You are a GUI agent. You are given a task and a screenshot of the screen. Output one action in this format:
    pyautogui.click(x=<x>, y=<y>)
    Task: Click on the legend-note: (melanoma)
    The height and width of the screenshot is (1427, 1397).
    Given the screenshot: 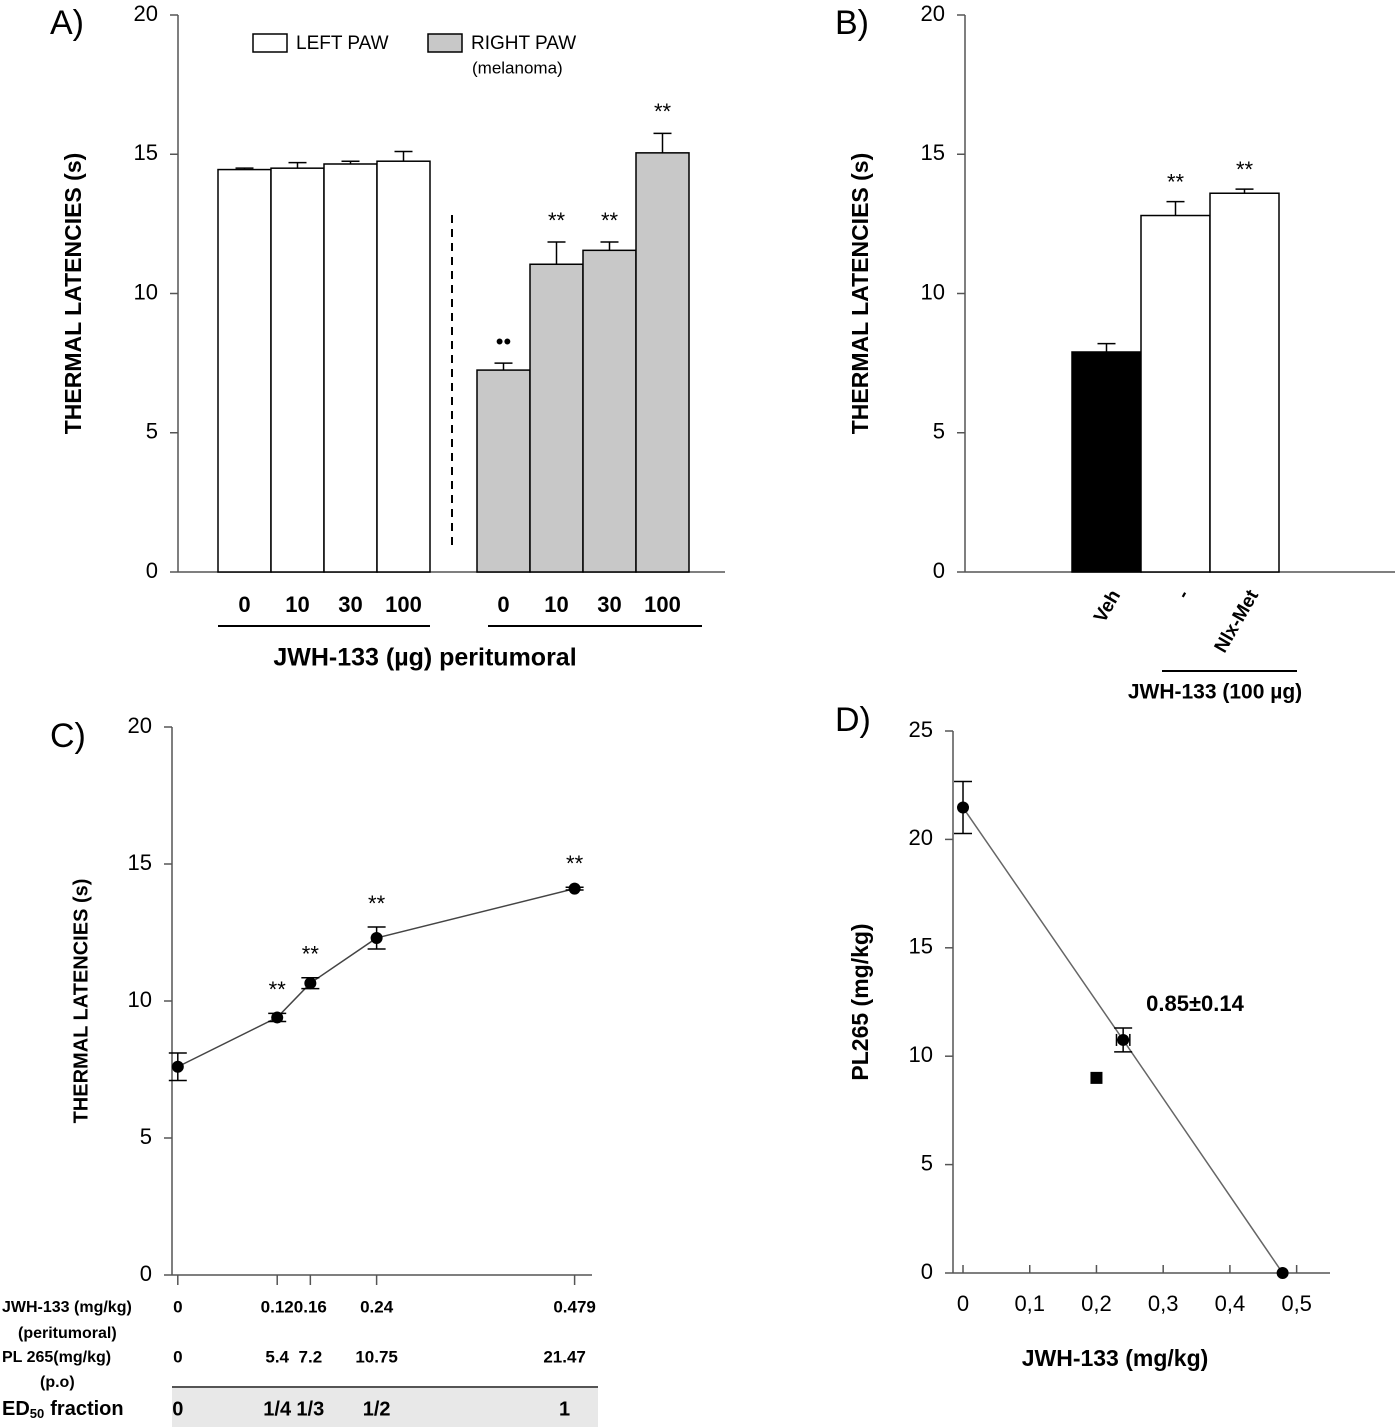 What is the action you would take?
    pyautogui.click(x=517, y=67)
    